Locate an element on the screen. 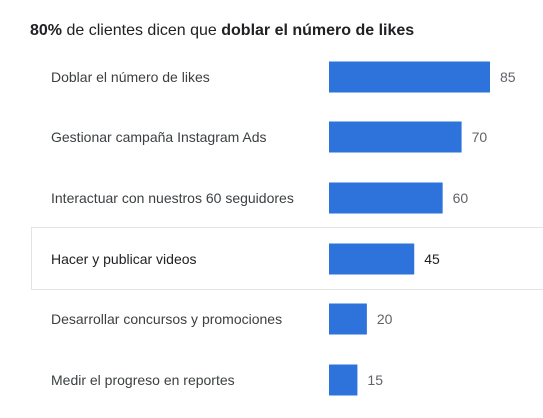 Image resolution: width=543 pixels, height=418 pixels. category-label: Gestionar campaña Instagram Ads is located at coordinates (159, 137).